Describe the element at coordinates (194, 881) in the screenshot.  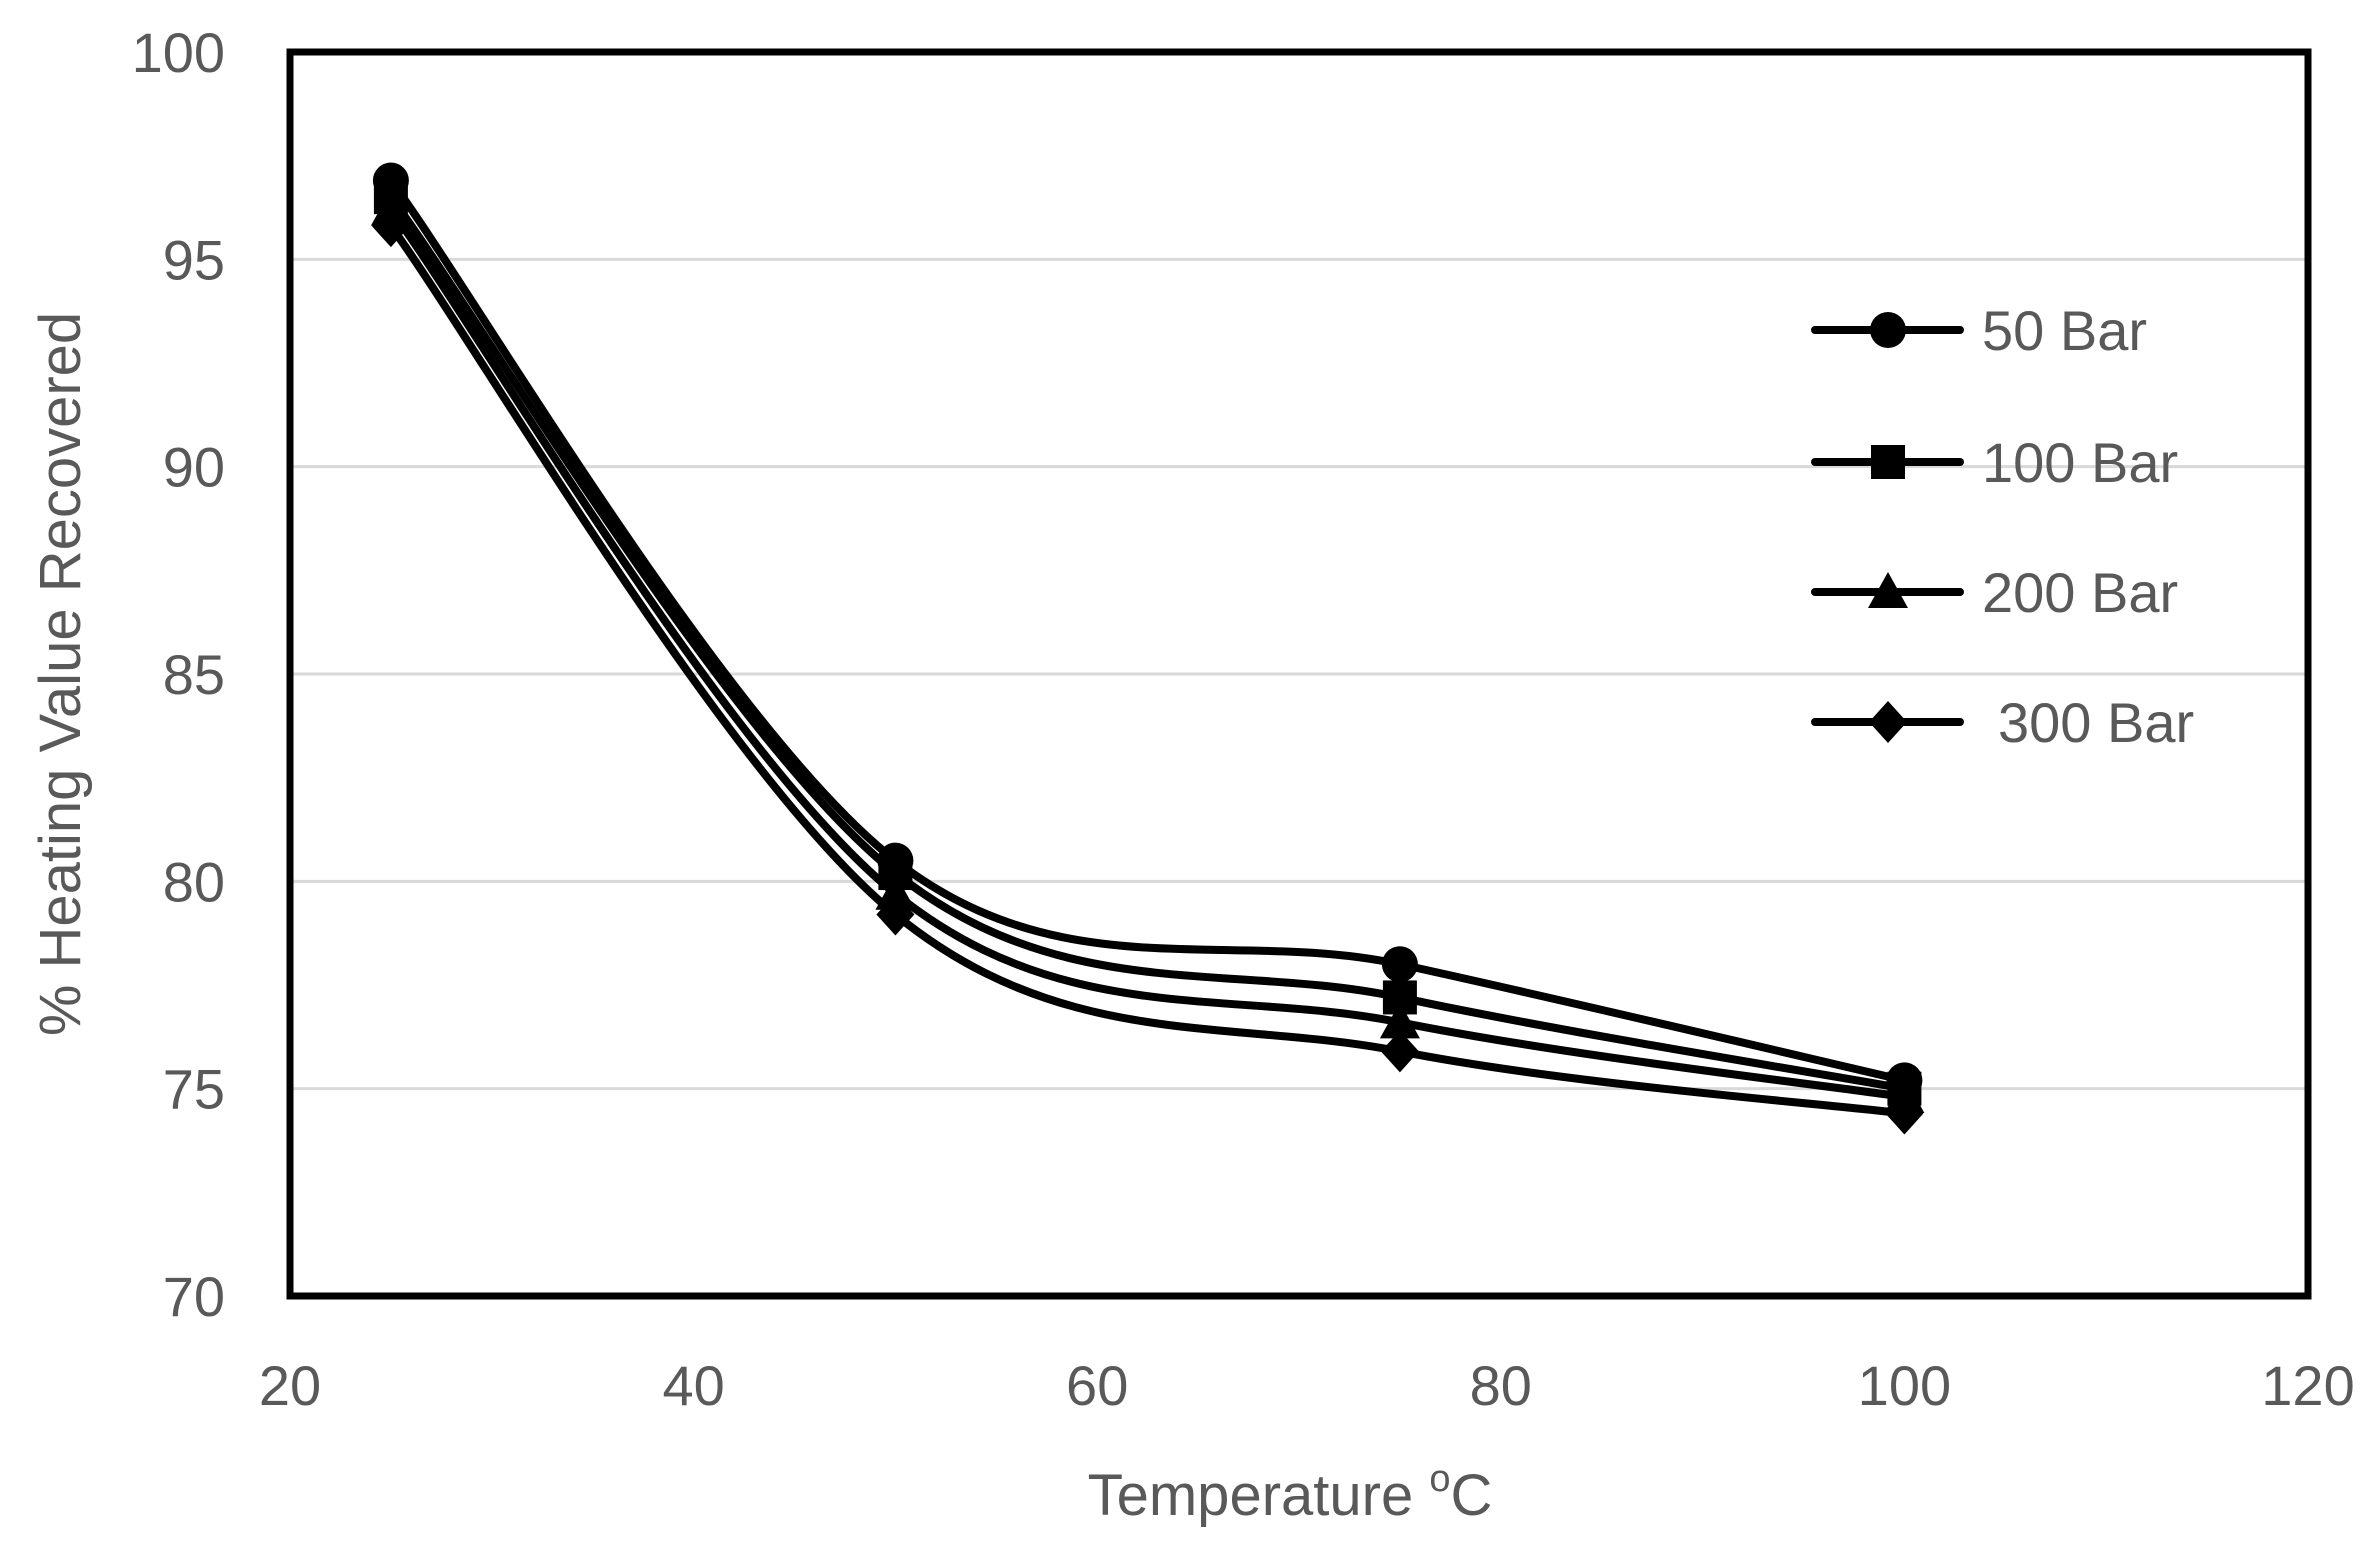
I see `y-tick-label: 80` at that location.